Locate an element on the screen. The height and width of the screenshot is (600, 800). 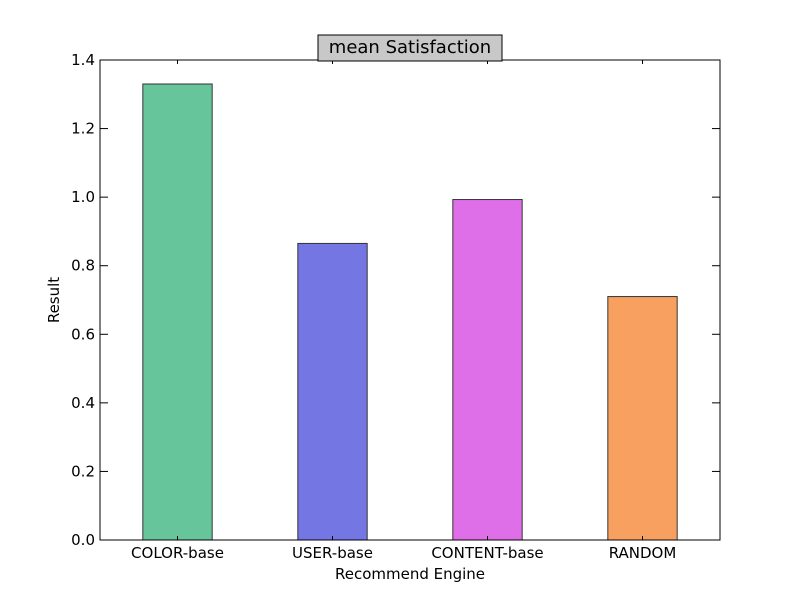
x-tick-label: USER-base is located at coordinates (332, 553).